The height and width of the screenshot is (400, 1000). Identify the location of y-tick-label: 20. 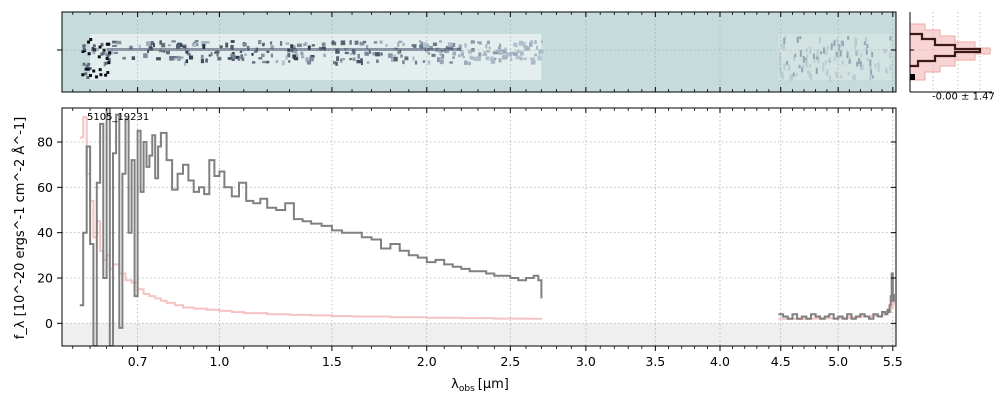
(45, 278).